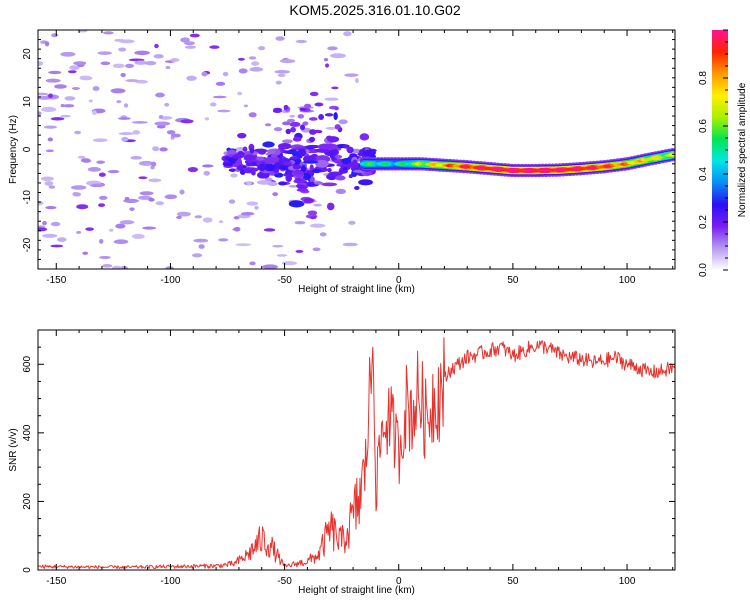  What do you see at coordinates (627, 581) in the screenshot?
I see `snr-x-tick-label: 100` at bounding box center [627, 581].